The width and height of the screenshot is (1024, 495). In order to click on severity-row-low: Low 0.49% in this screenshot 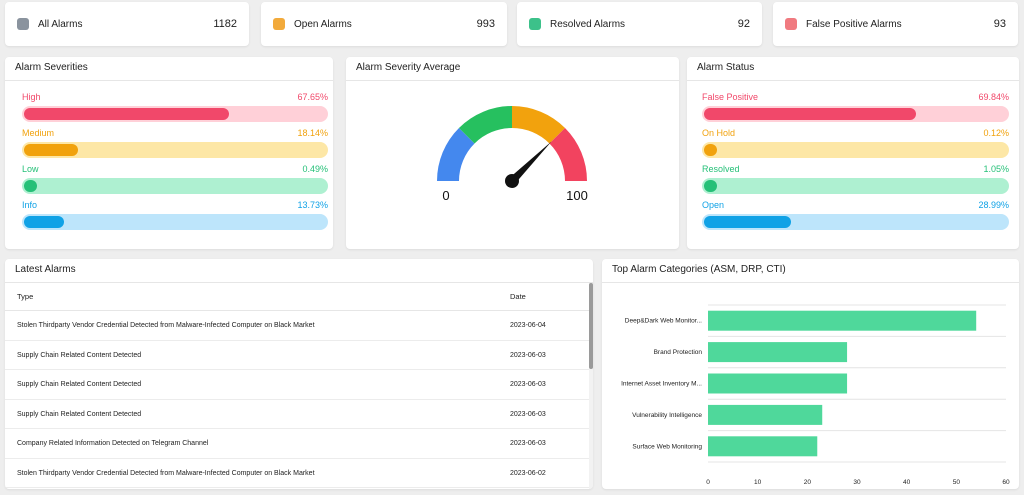, I will do `click(175, 178)`.